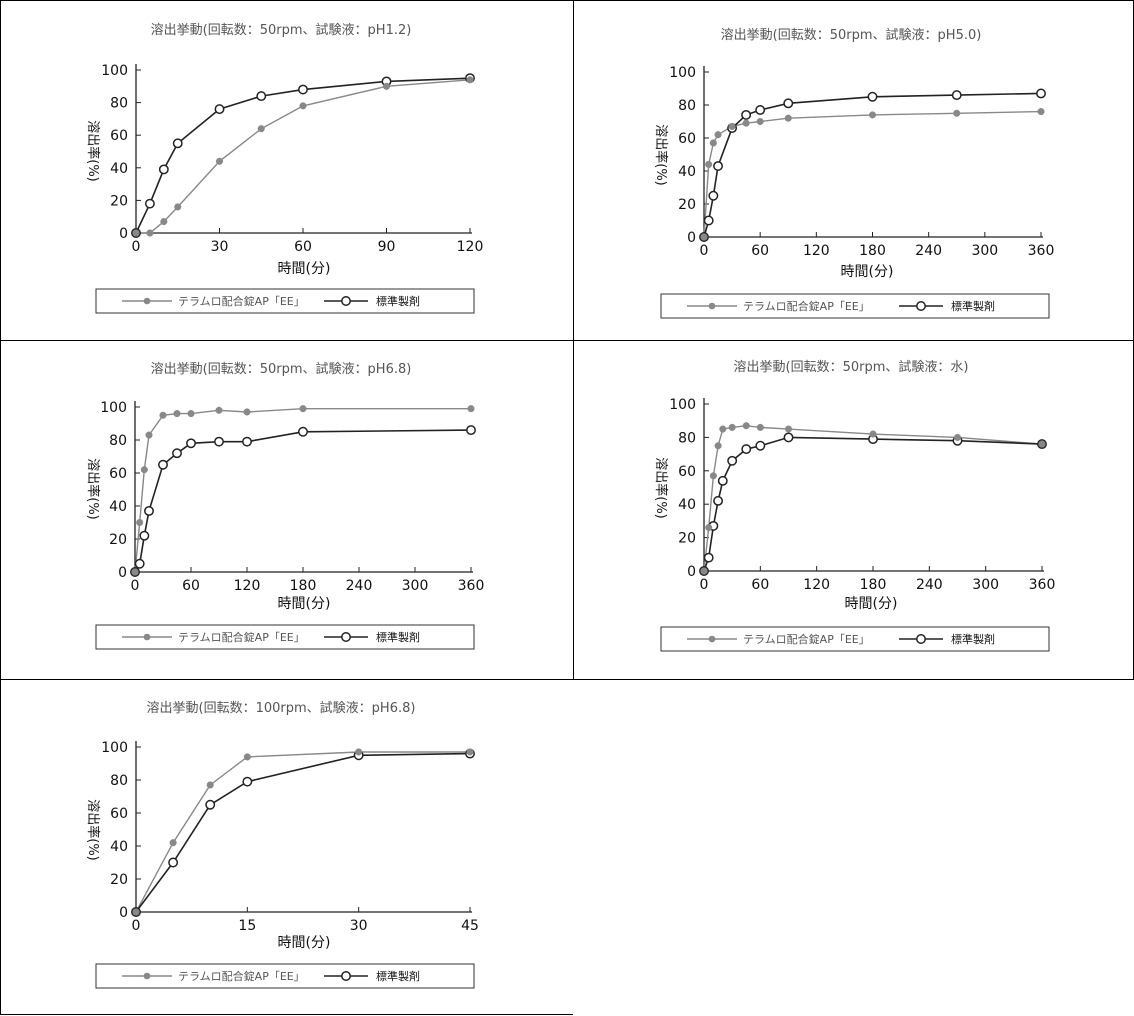 The image size is (1134, 1016). What do you see at coordinates (113, 408) in the screenshot?
I see `y-tick-label: 100` at bounding box center [113, 408].